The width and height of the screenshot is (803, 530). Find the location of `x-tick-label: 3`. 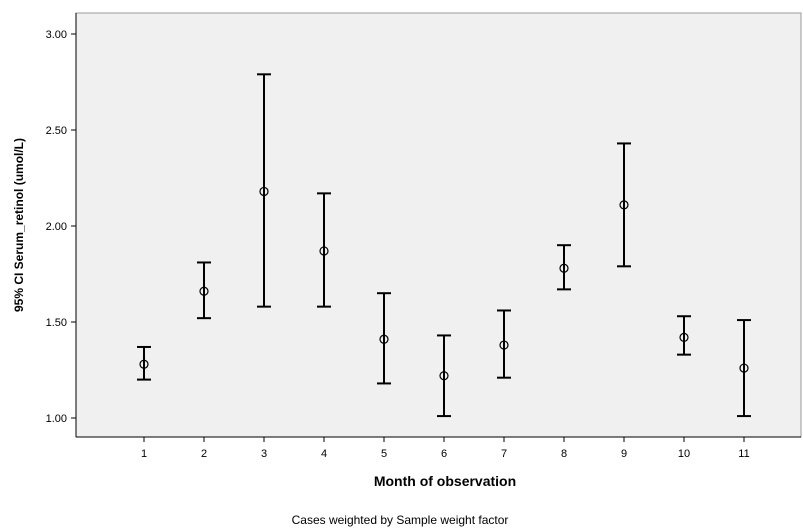

x-tick-label: 3 is located at coordinates (264, 454).